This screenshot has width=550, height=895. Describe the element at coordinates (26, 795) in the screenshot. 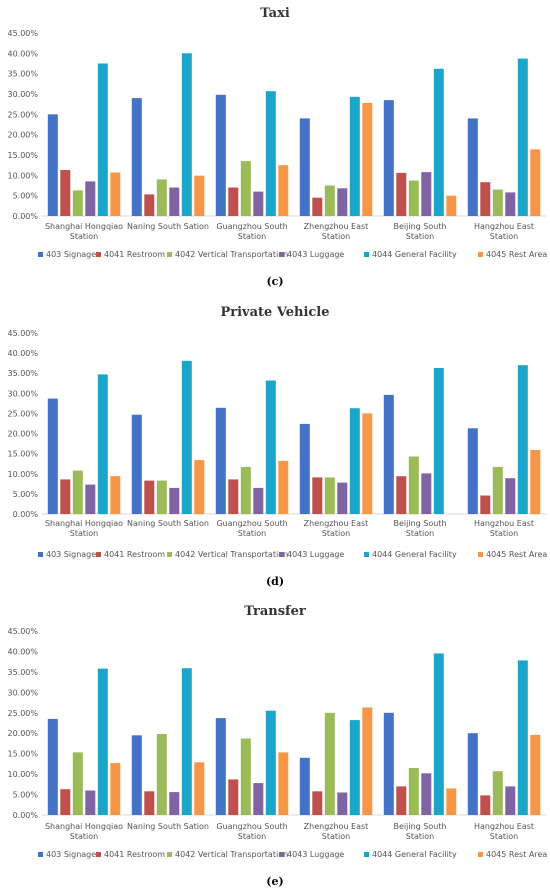

I see `y-tick-label: 5.00%` at that location.